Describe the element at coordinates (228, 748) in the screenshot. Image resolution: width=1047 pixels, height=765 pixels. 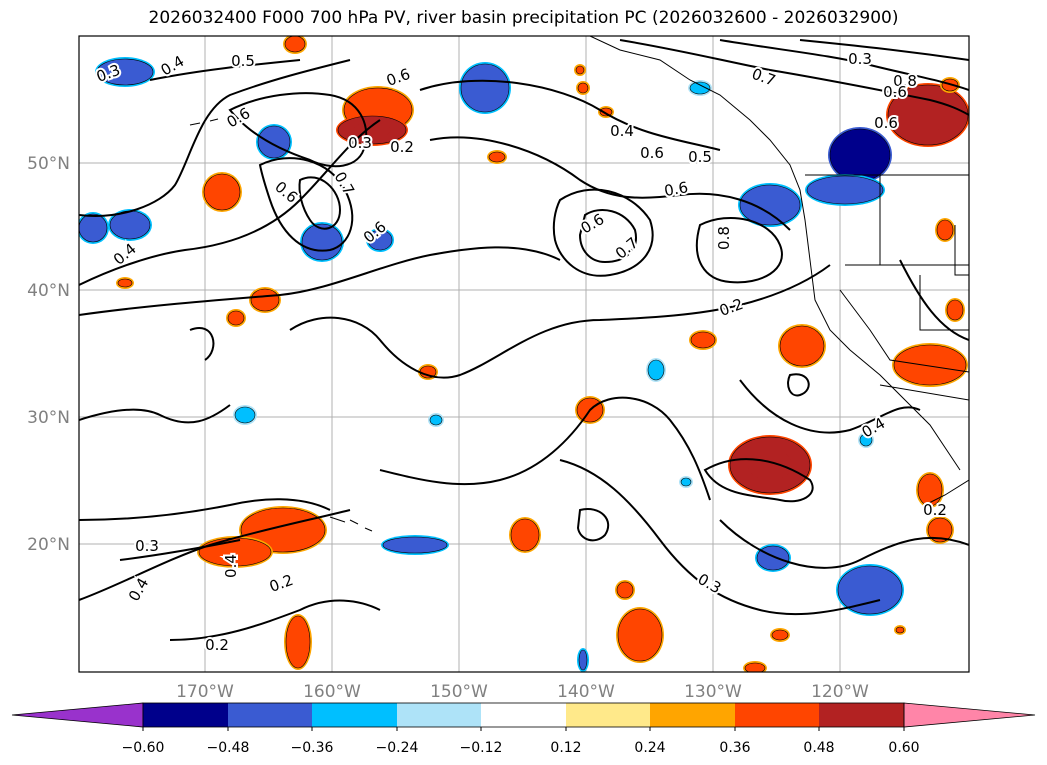
I see `colorbar-tick: −0.48` at that location.